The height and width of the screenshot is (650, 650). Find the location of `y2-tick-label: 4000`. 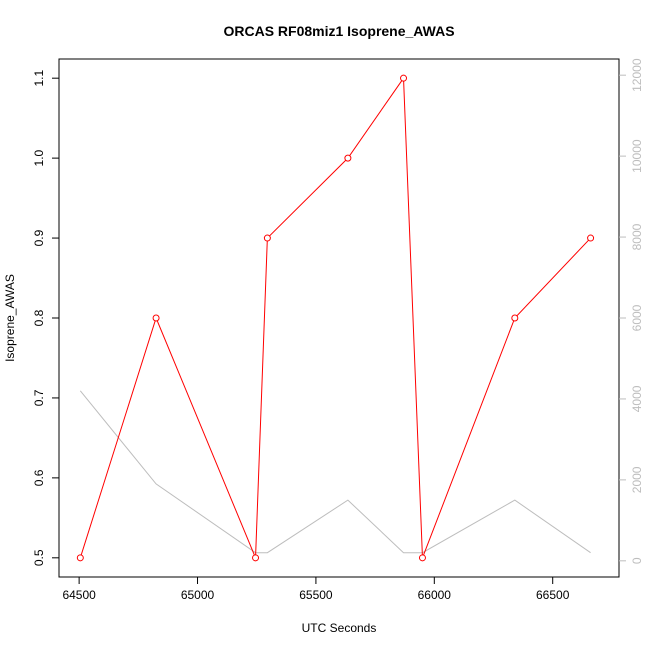

y2-tick-label: 4000 is located at coordinates (637, 398).